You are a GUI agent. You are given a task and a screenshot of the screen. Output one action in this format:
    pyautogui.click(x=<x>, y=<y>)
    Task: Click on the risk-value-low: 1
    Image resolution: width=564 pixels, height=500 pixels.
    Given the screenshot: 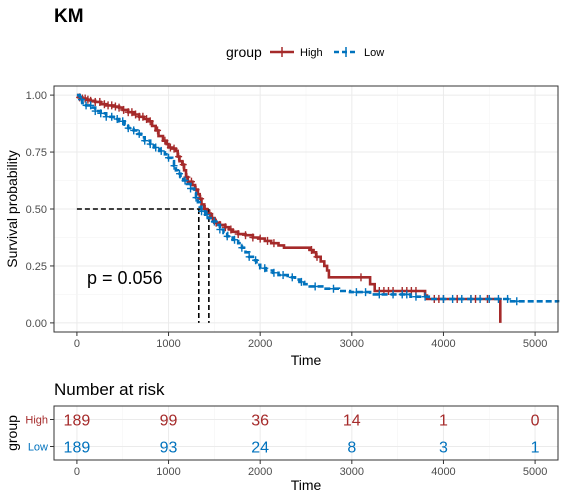 What is the action you would take?
    pyautogui.click(x=535, y=448)
    